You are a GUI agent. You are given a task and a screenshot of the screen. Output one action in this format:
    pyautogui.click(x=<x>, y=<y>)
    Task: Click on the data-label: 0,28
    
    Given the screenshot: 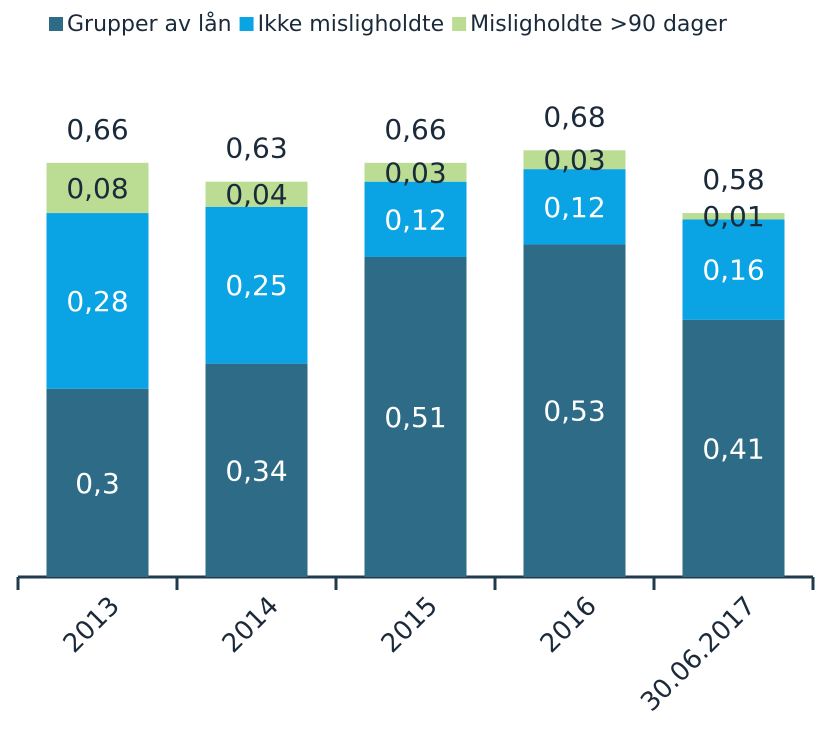 What is the action you would take?
    pyautogui.click(x=97, y=301)
    